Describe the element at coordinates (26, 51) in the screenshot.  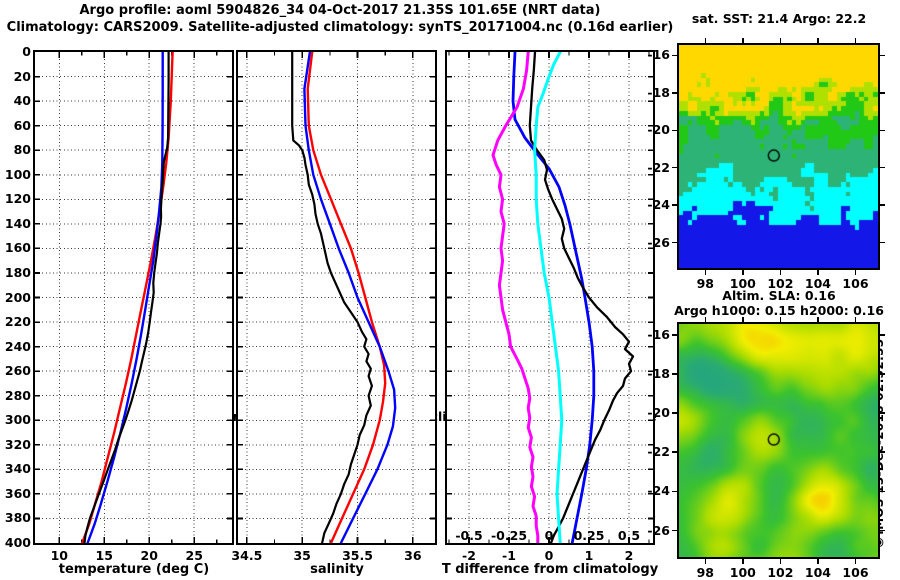
I see `depth-tick-label: 0` at that location.